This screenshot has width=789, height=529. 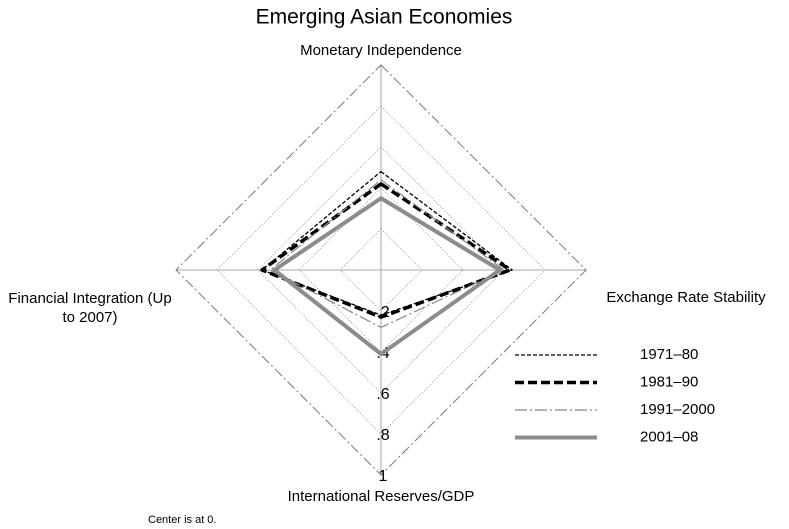 I want to click on grid-ring, so click(x=381, y=270).